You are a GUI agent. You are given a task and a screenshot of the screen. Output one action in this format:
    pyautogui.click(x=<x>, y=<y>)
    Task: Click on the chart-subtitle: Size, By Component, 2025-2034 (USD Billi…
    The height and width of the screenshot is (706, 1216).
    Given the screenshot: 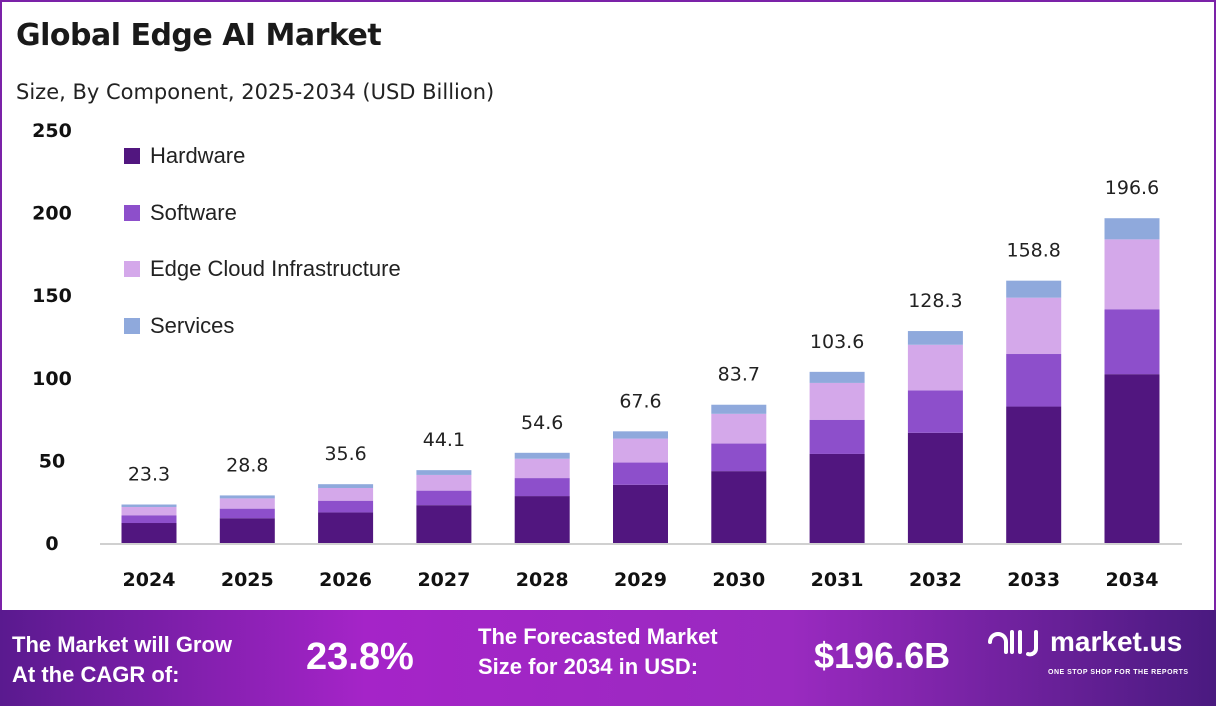 What is the action you would take?
    pyautogui.click(x=255, y=92)
    